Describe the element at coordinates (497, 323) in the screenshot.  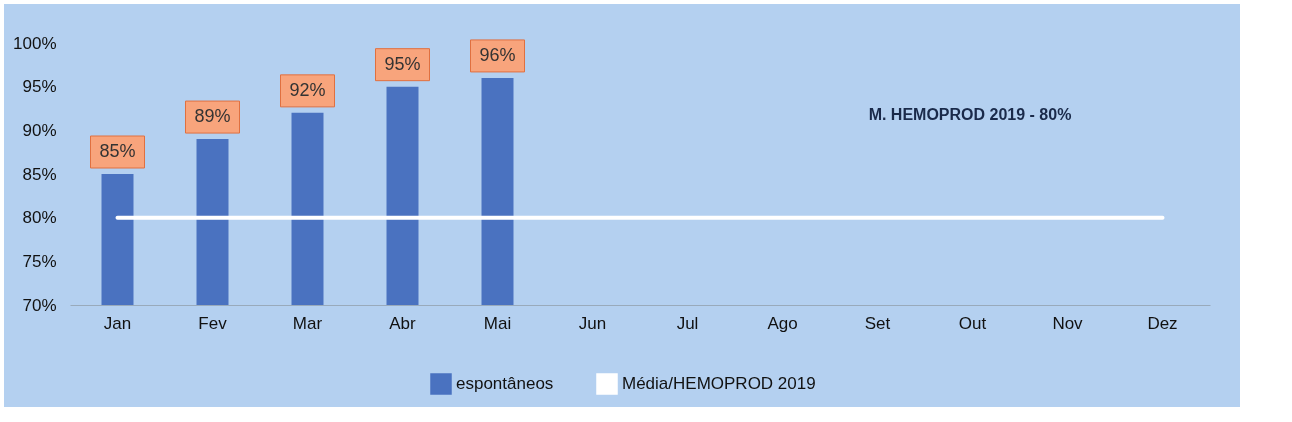
I see `x-tick-label: Mai` at that location.